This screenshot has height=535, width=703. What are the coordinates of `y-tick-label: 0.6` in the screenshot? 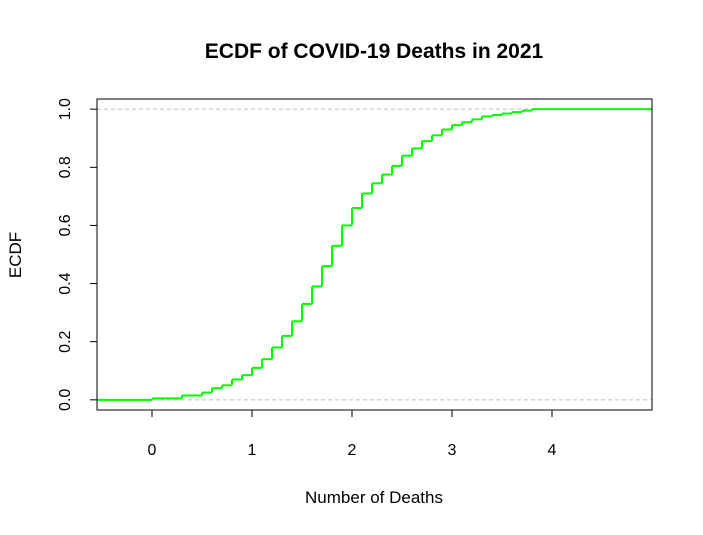 It's located at (65, 225).